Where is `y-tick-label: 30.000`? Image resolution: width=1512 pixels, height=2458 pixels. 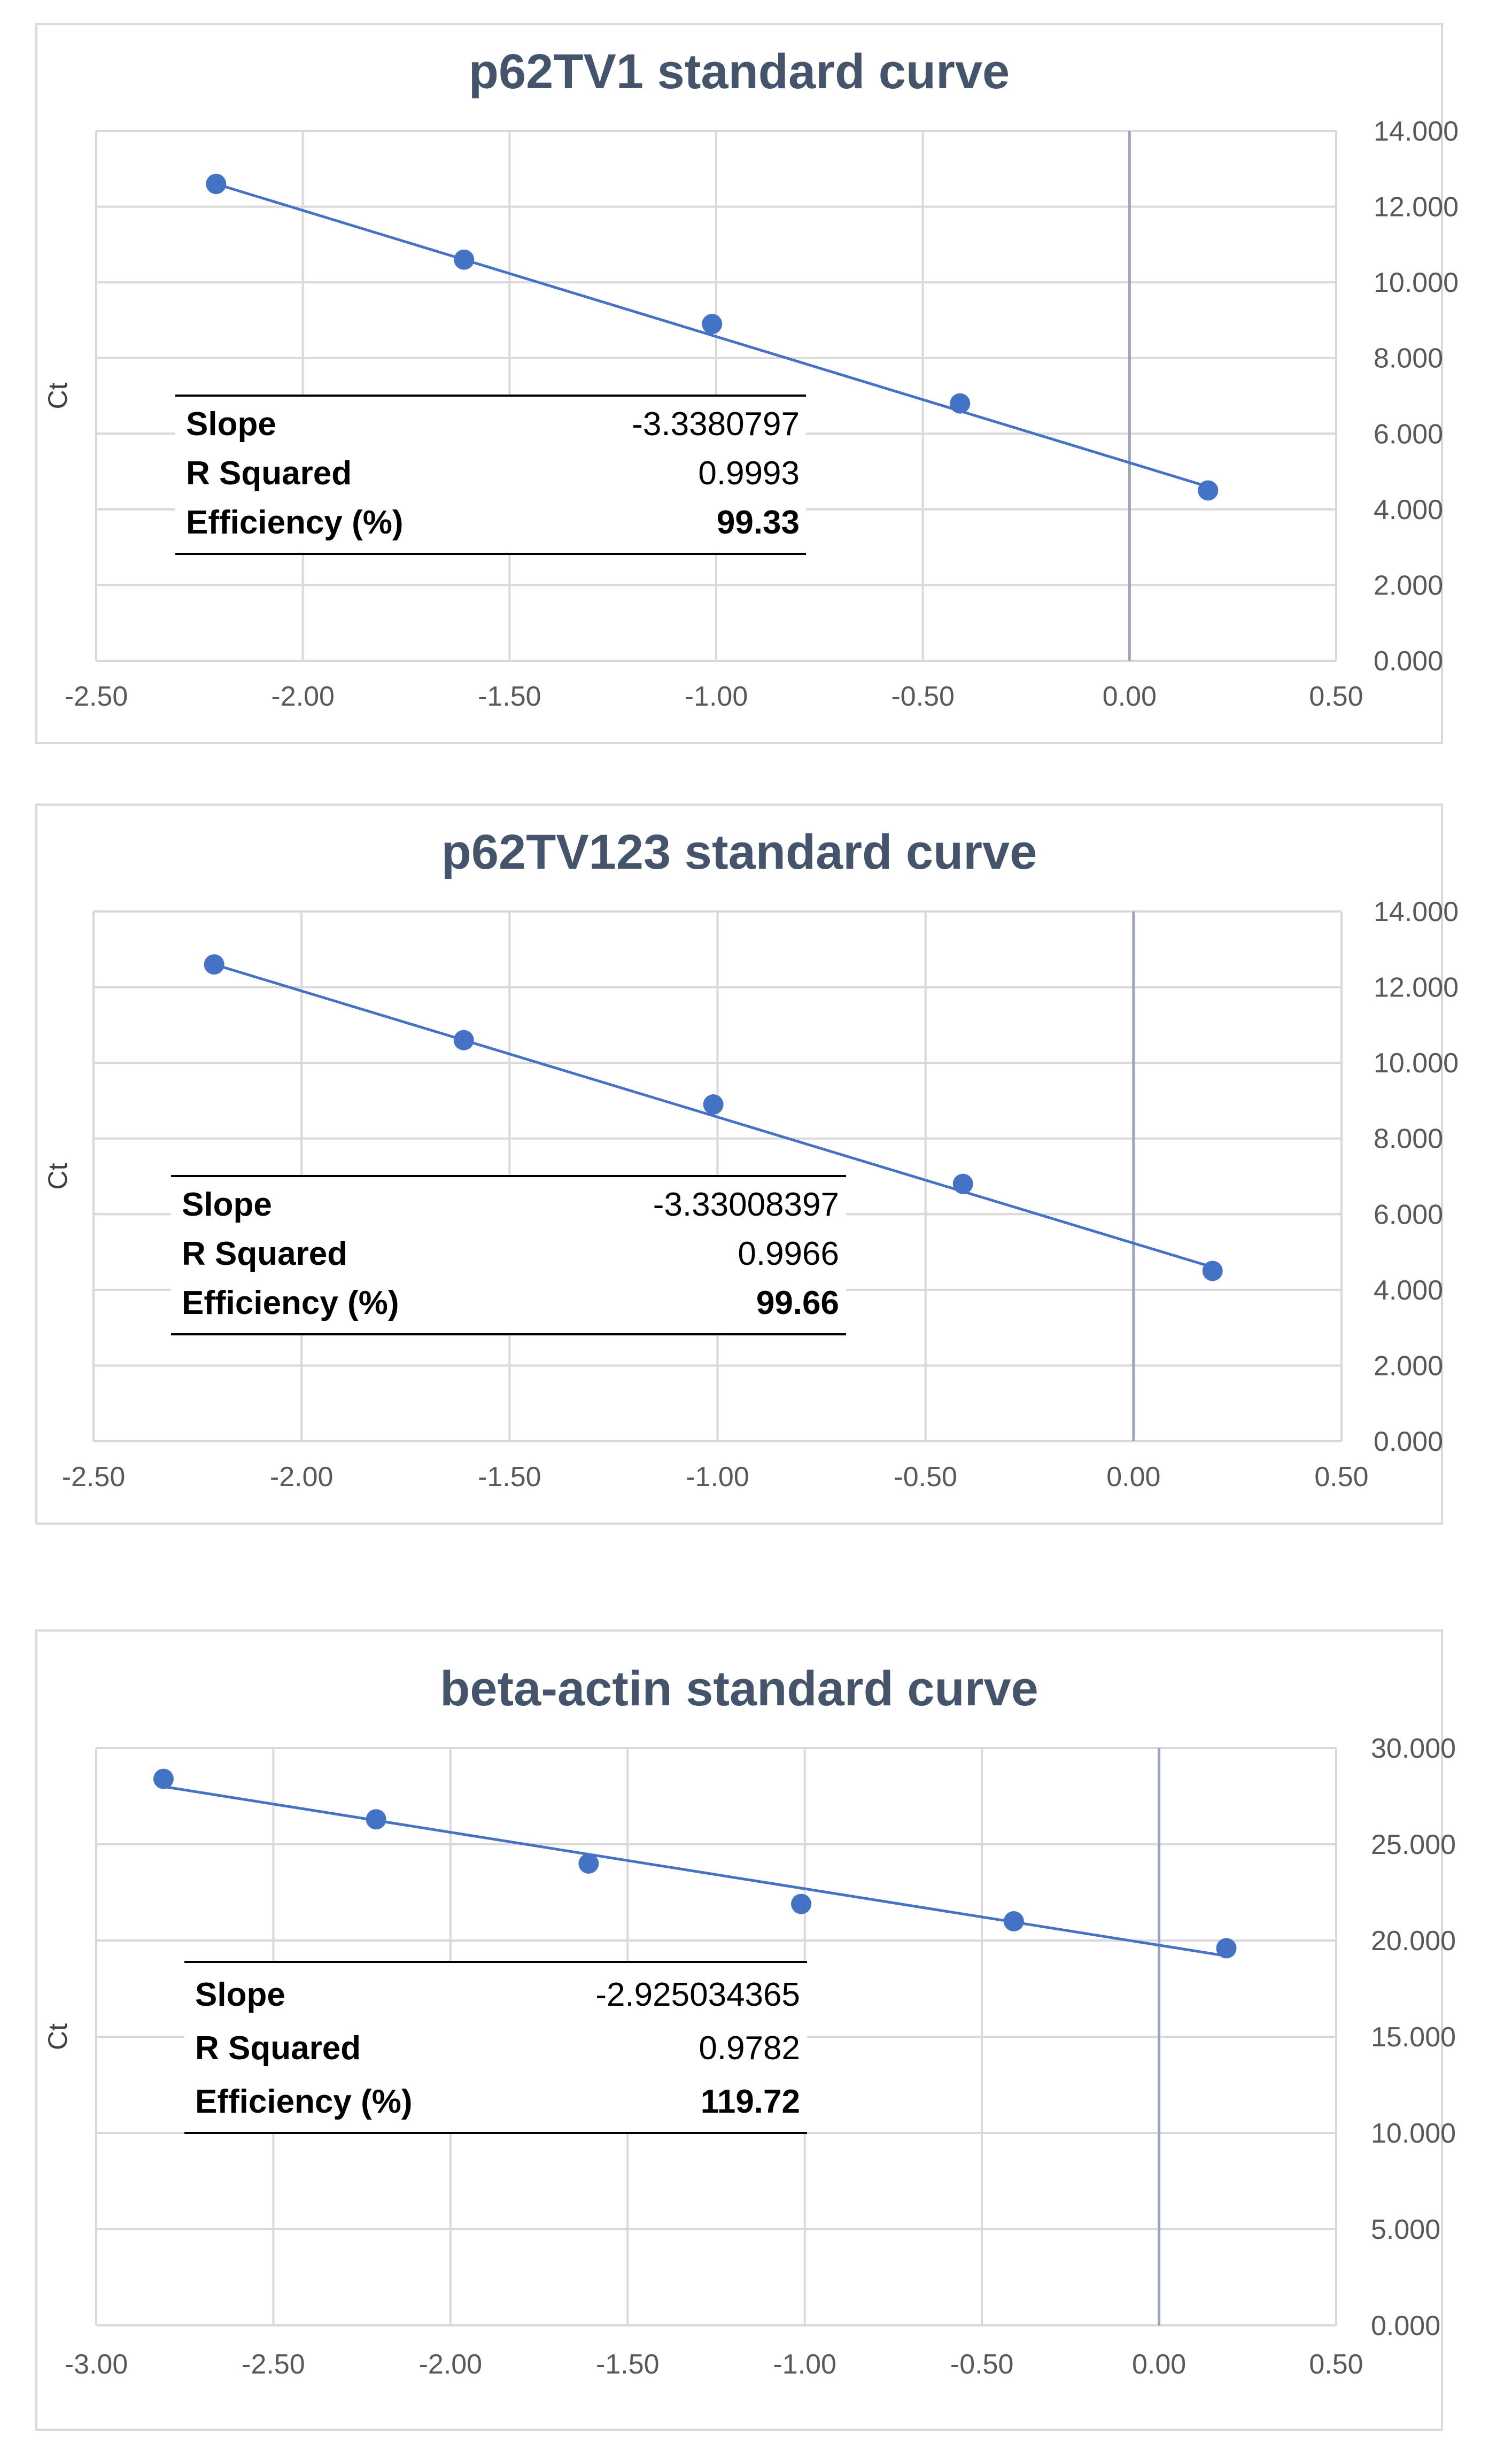 y-tick-label: 30.000 is located at coordinates (1414, 1749).